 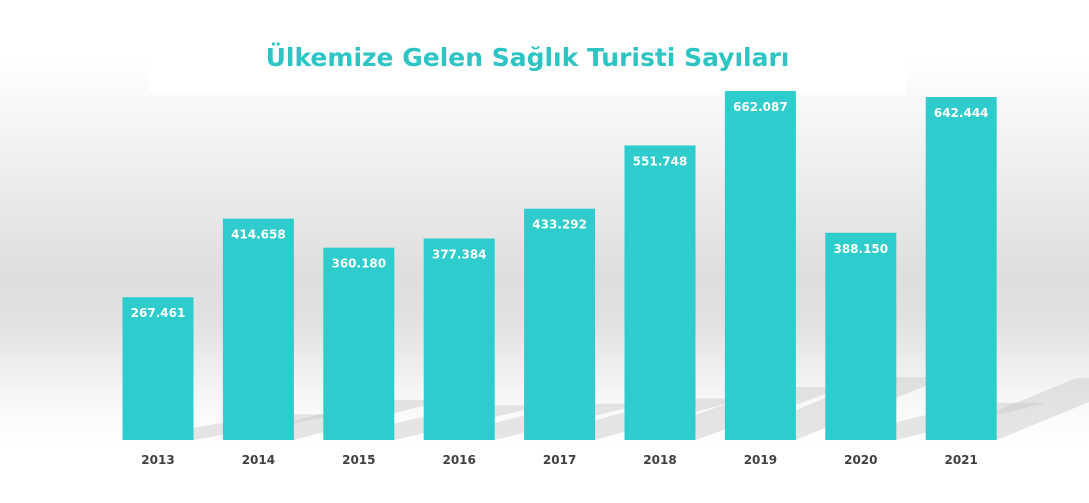 What do you see at coordinates (760, 265) in the screenshot?
I see `bar-2019` at bounding box center [760, 265].